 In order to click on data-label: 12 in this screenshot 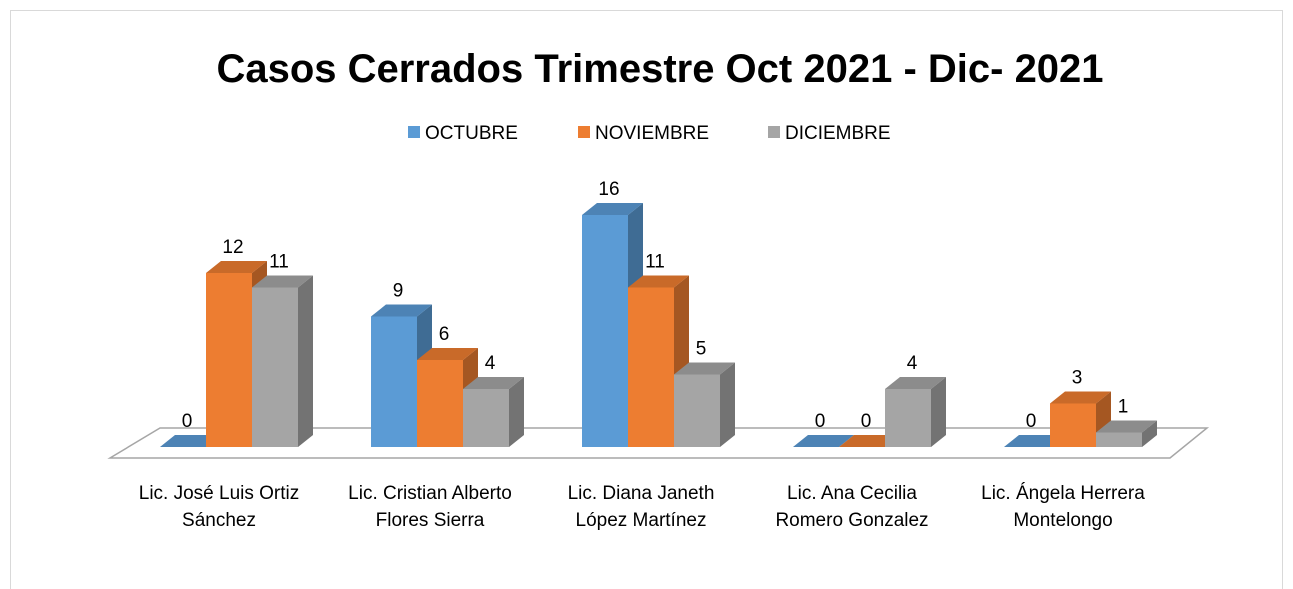, I will do `click(232, 247)`.